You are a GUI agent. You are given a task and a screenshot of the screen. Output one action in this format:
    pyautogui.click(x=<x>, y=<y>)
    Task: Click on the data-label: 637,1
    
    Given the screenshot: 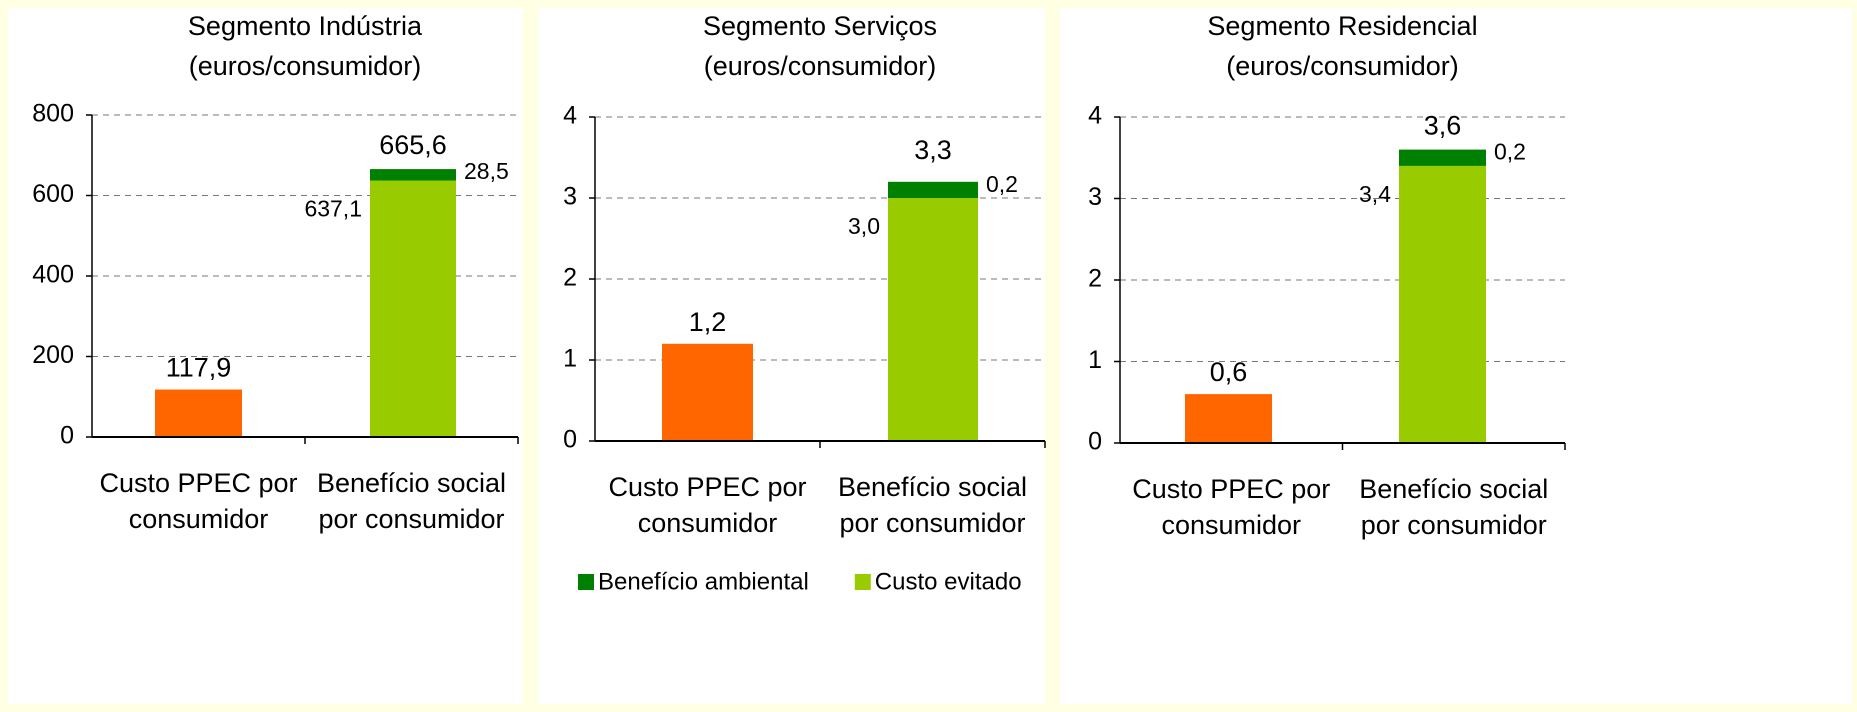 What is the action you would take?
    pyautogui.click(x=333, y=209)
    